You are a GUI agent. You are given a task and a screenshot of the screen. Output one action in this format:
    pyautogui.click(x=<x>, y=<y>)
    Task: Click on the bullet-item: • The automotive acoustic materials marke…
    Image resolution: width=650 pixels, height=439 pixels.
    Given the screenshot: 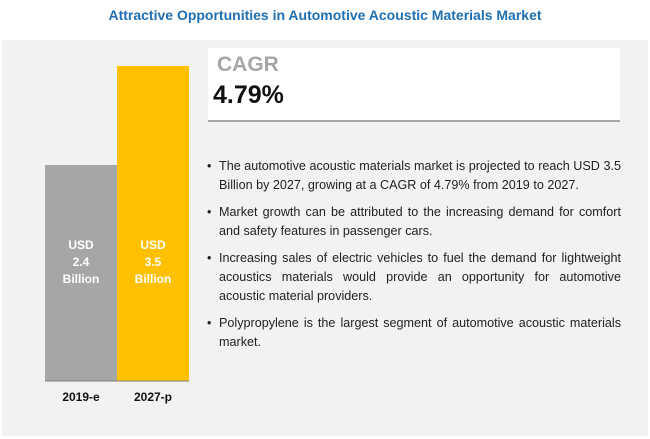 What is the action you would take?
    pyautogui.click(x=414, y=176)
    